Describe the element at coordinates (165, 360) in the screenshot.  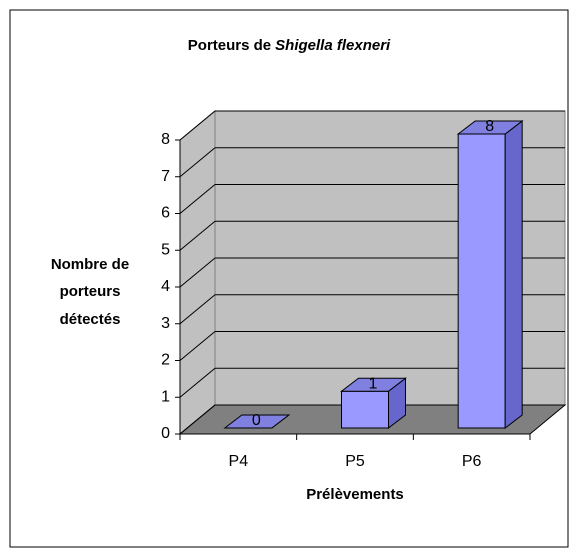
I see `y-tick-label: 2` at that location.